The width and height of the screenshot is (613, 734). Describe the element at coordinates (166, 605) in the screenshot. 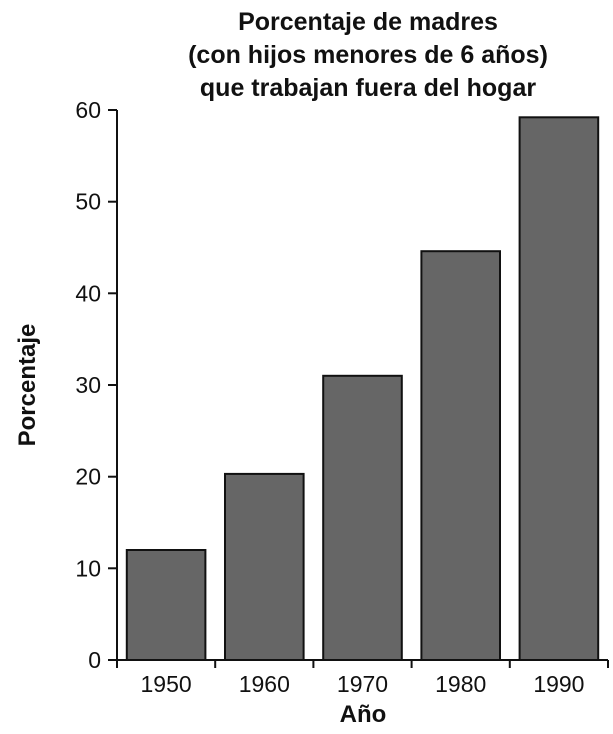

I see `bar-1950` at that location.